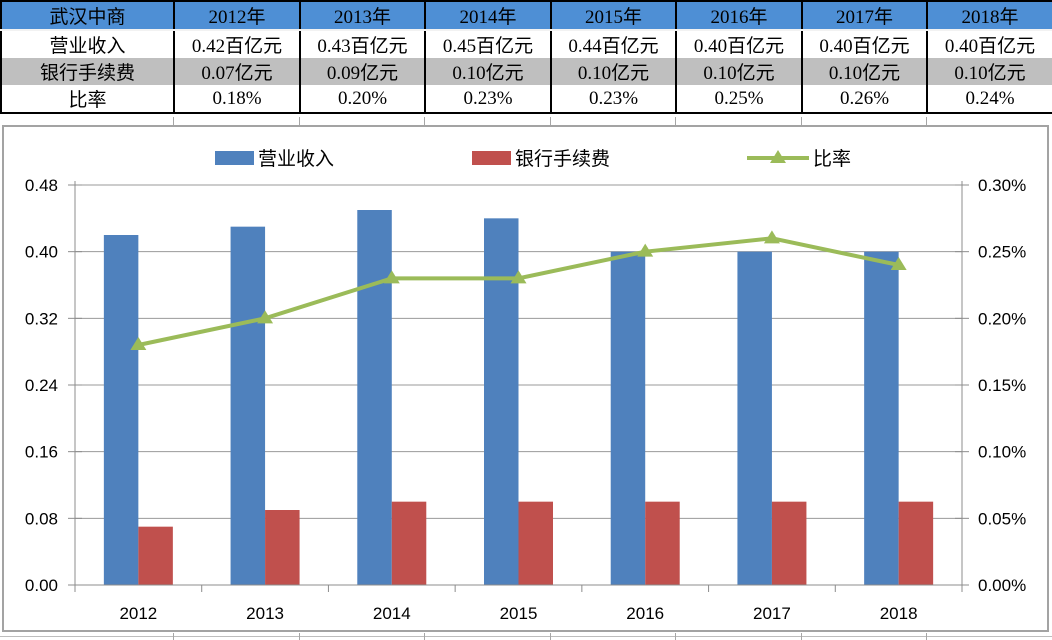 The image size is (1052, 640). I want to click on table-year-header: 2017年, so click(864, 16).